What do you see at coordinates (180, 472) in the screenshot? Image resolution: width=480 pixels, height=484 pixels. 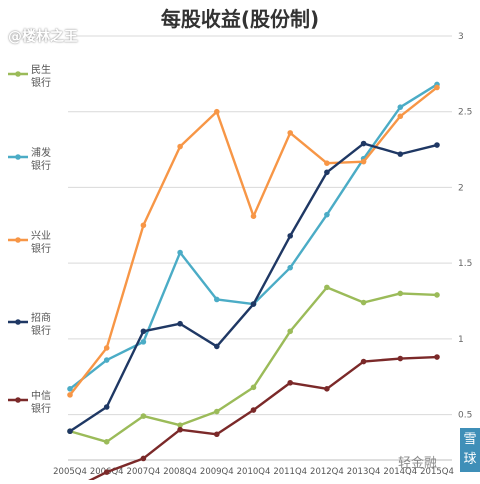 I see `x-tick-label: 2008Q4` at bounding box center [180, 472].